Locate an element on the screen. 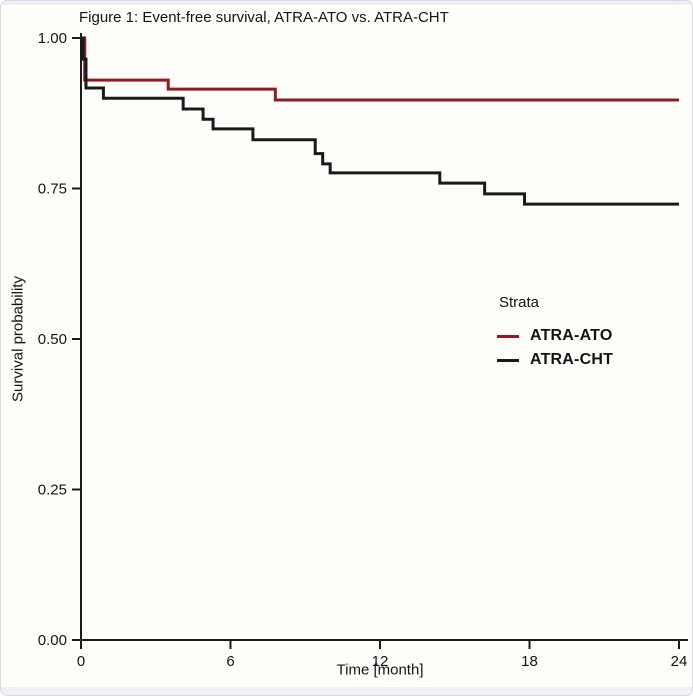 The image size is (693, 696). legend: Strata ATRA-ATO ATRA-CHT is located at coordinates (555, 333).